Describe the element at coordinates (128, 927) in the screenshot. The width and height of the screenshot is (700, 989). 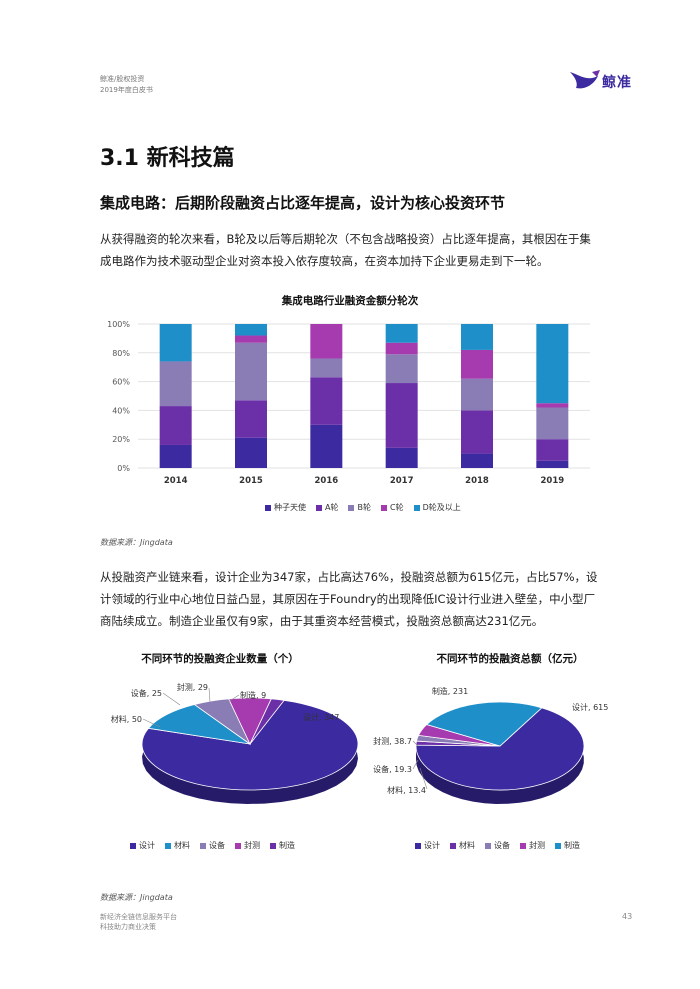
I see `footer-line2: 科技助力商业决策` at that location.